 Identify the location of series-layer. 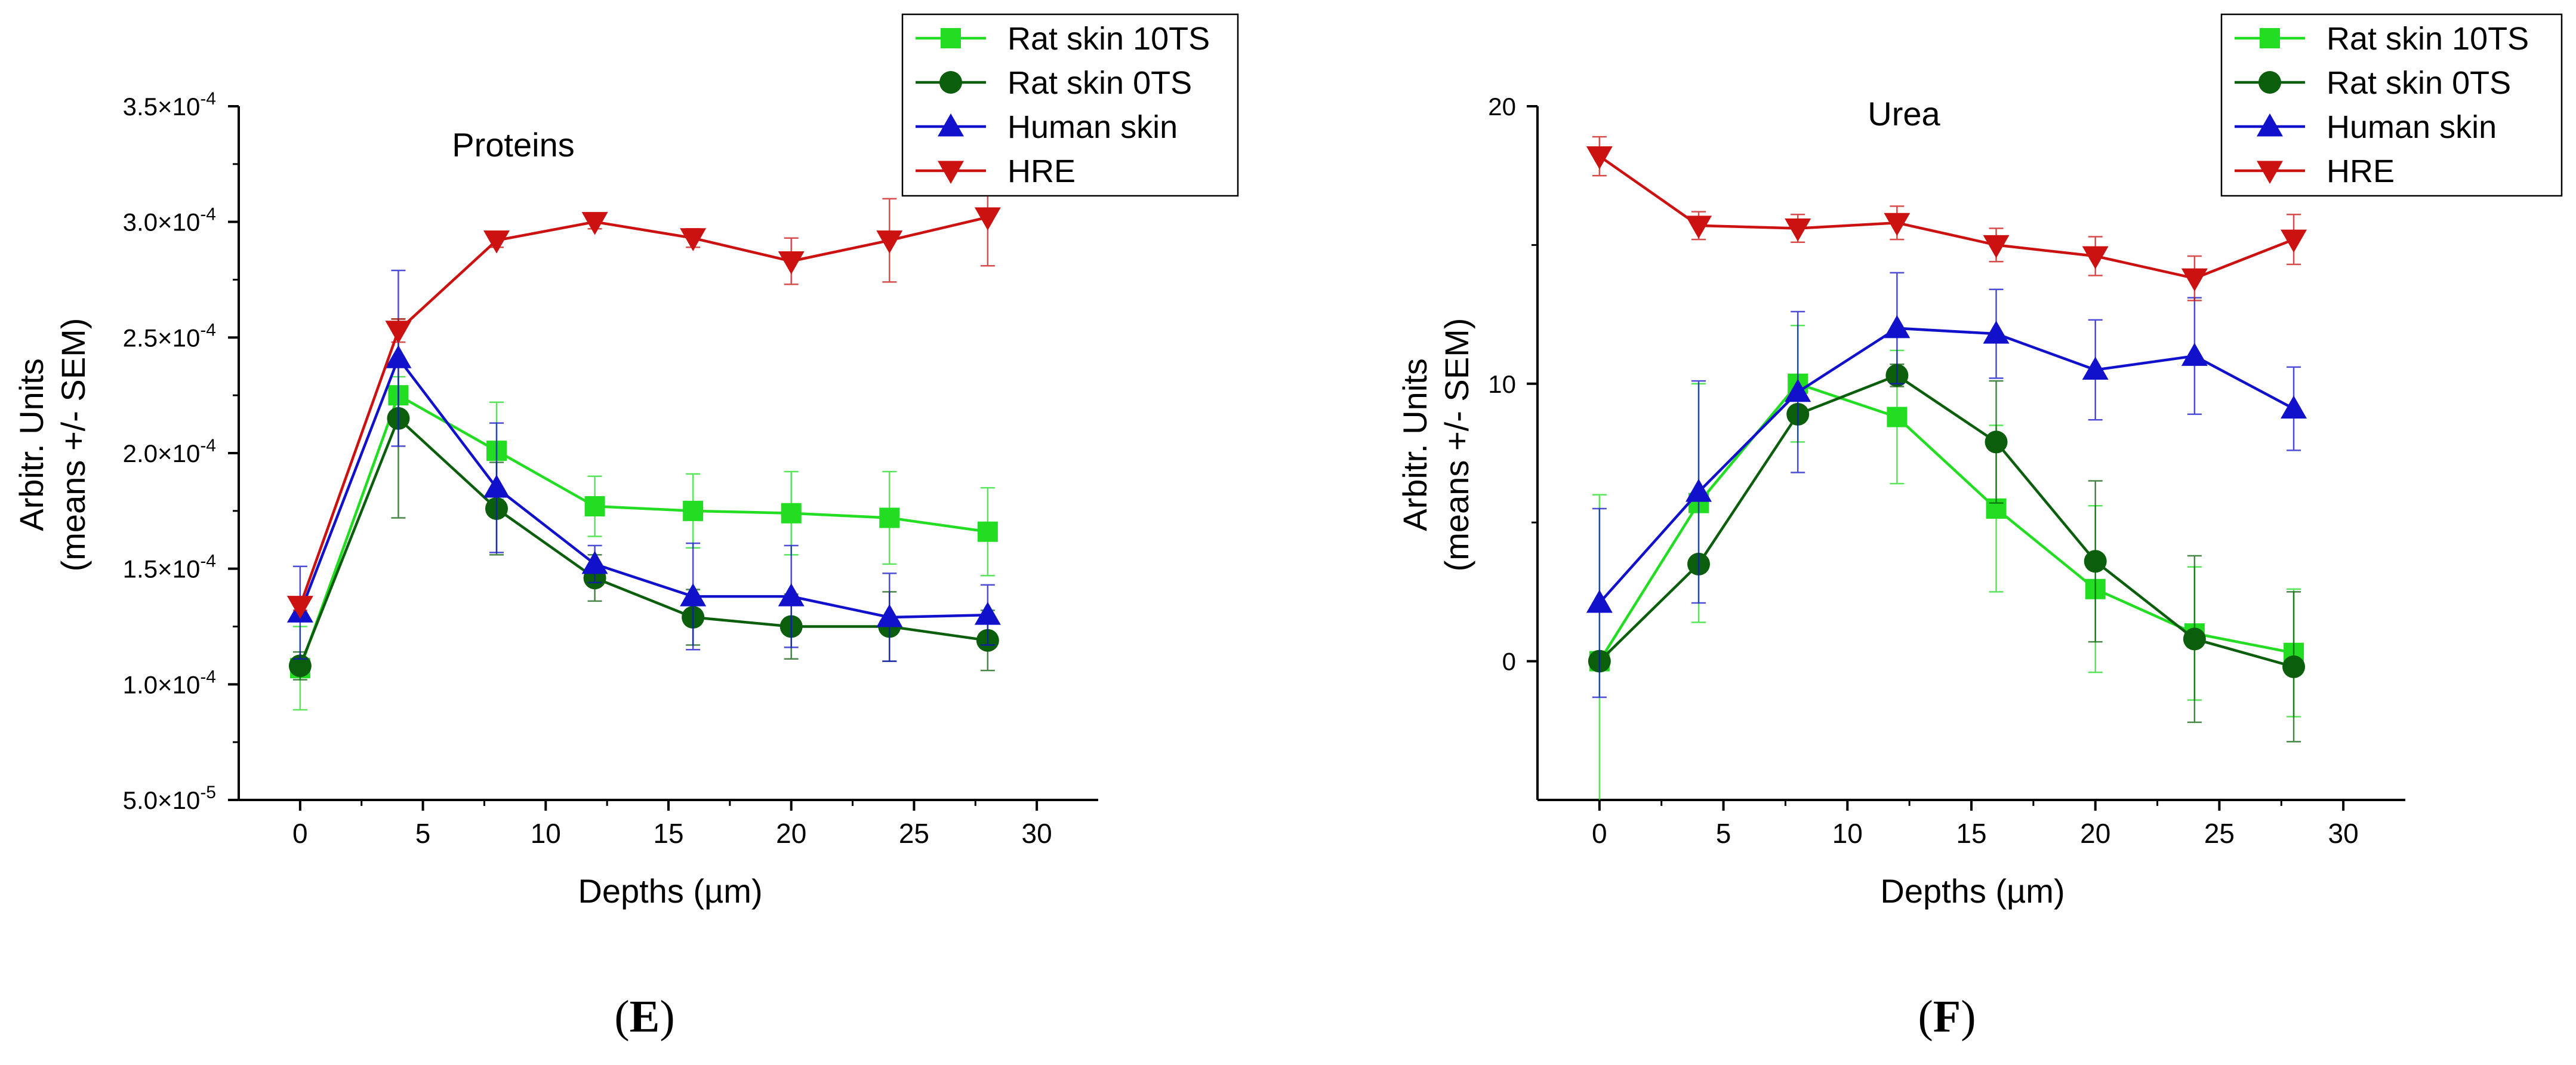
(643, 439).